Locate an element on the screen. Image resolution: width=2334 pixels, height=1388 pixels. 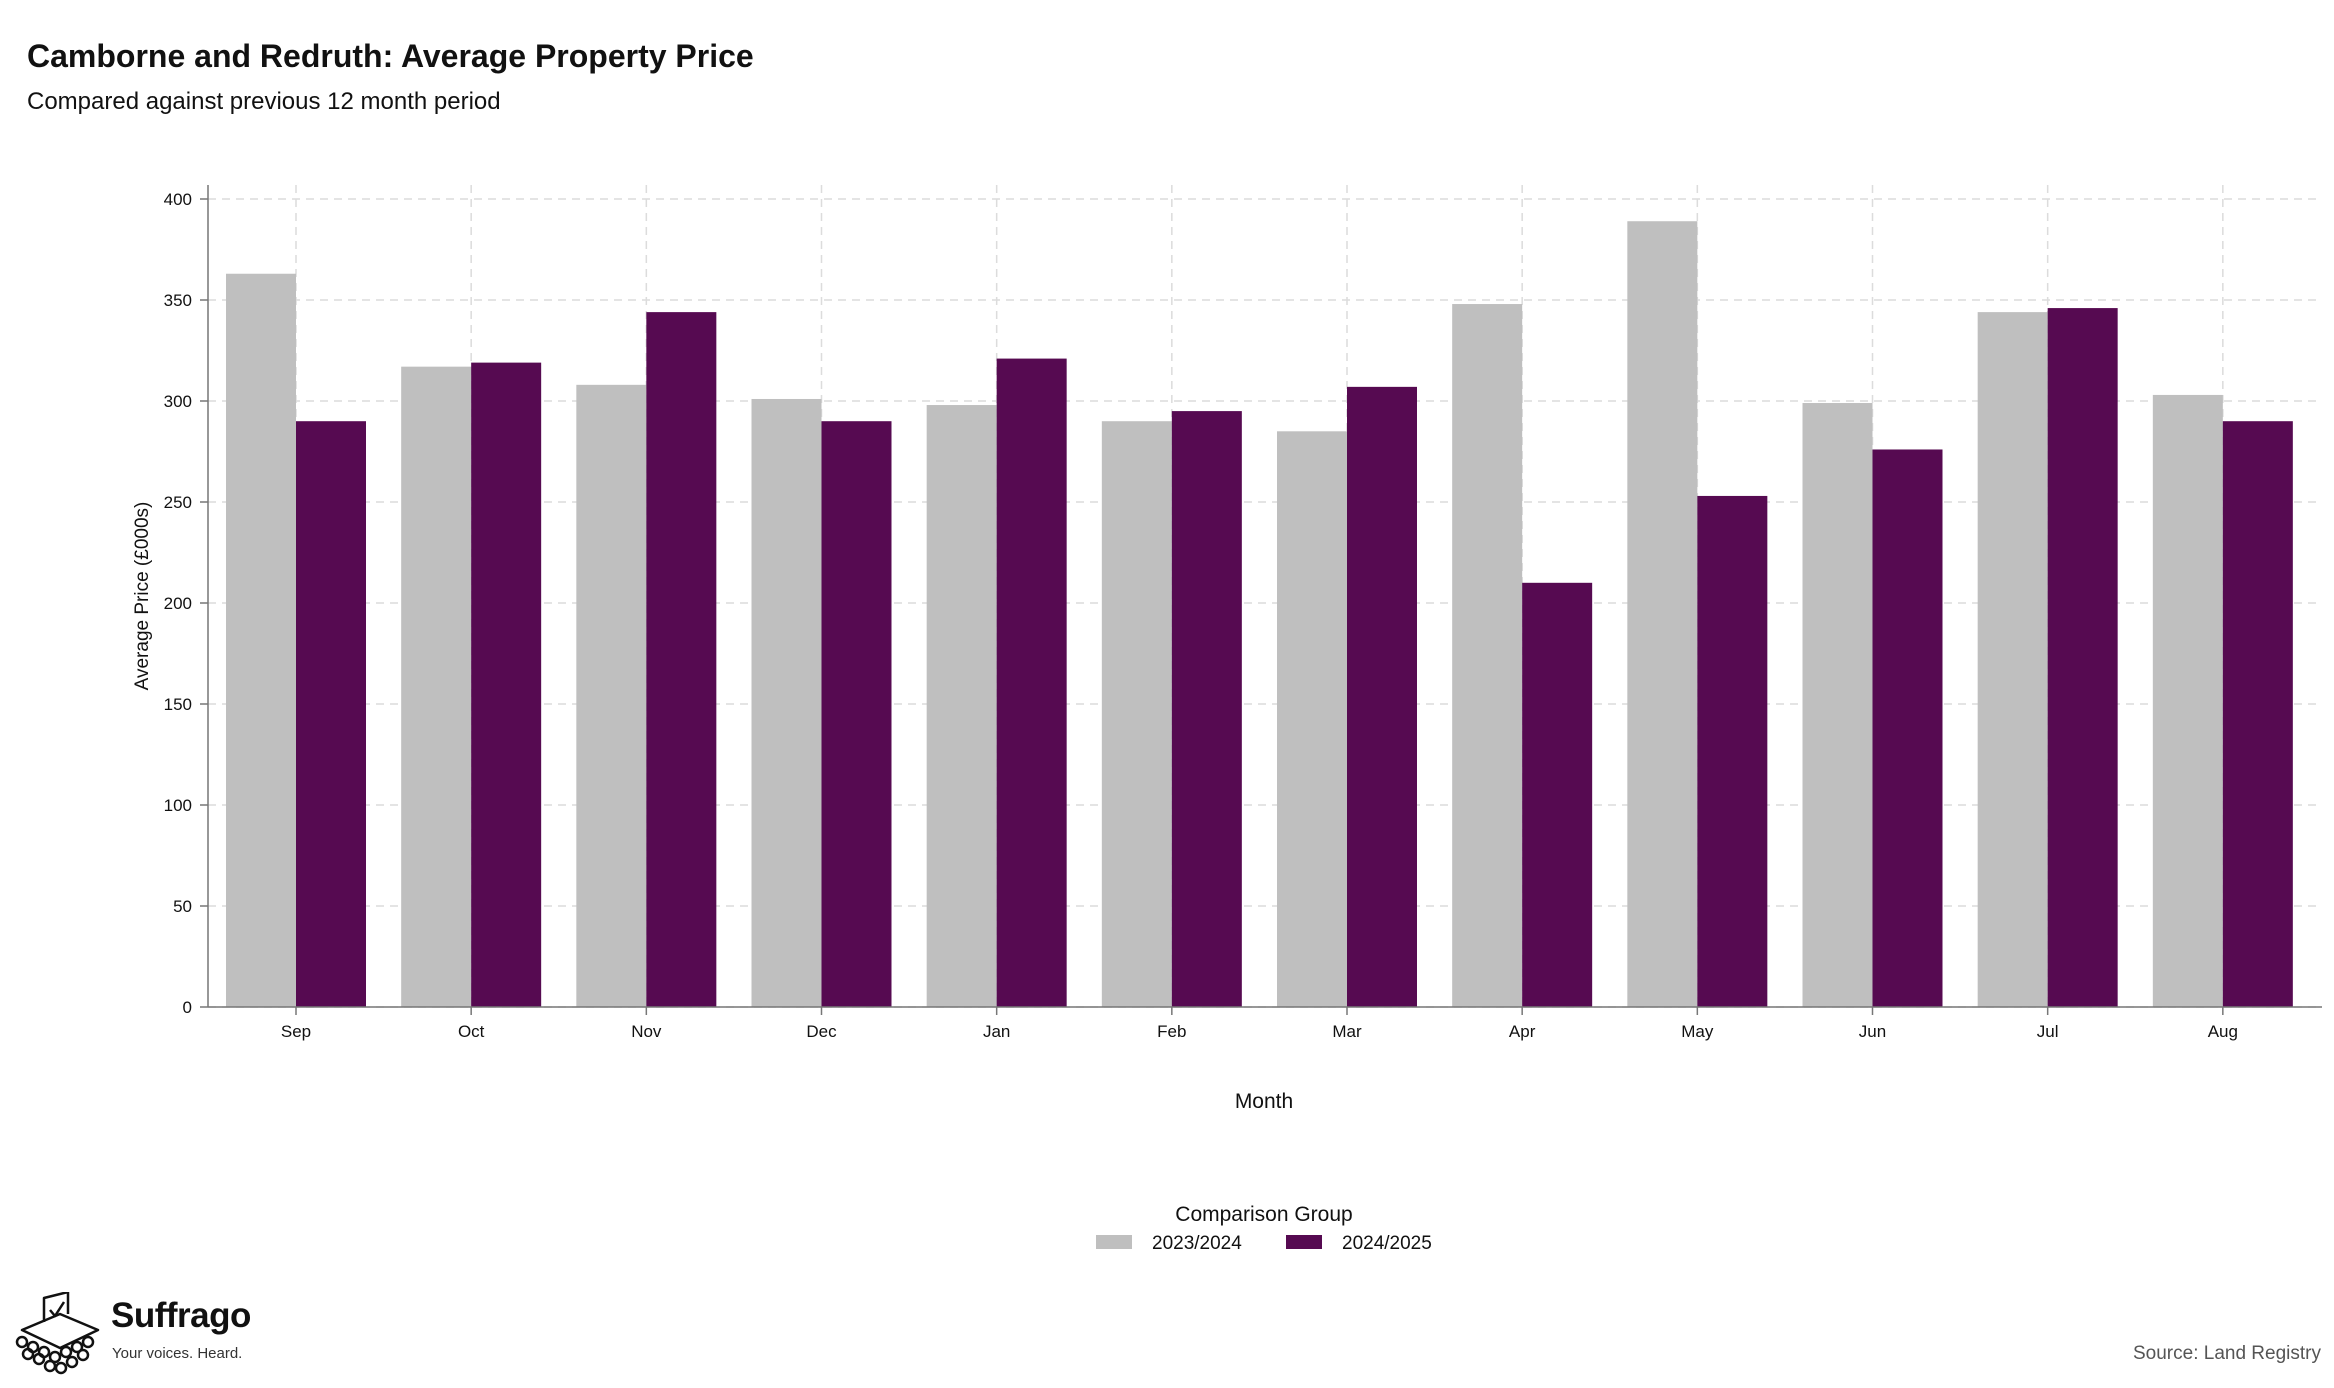
y-tick-label: 200 is located at coordinates (178, 603).